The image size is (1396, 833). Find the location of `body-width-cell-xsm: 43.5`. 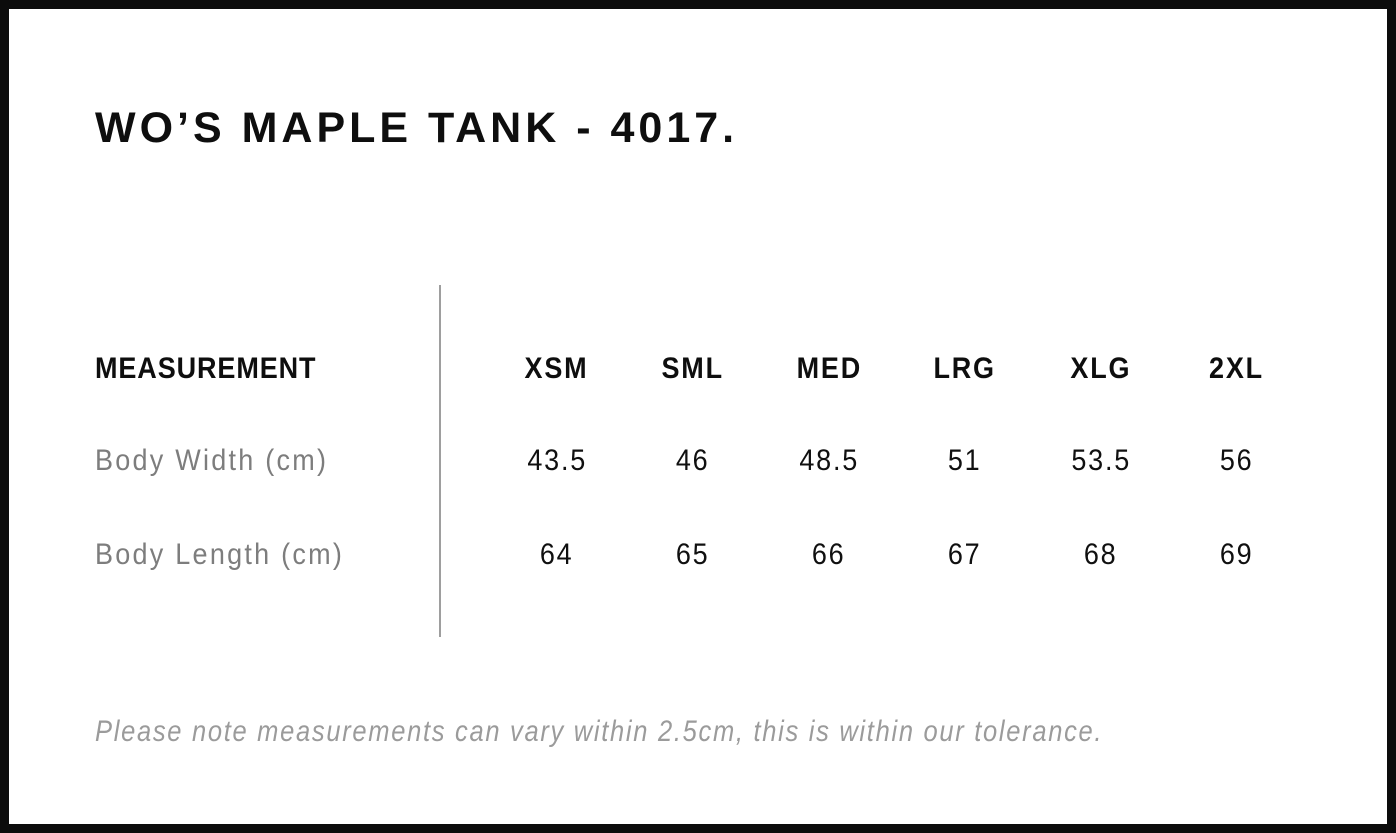

body-width-cell-xsm: 43.5 is located at coordinates (557, 463).